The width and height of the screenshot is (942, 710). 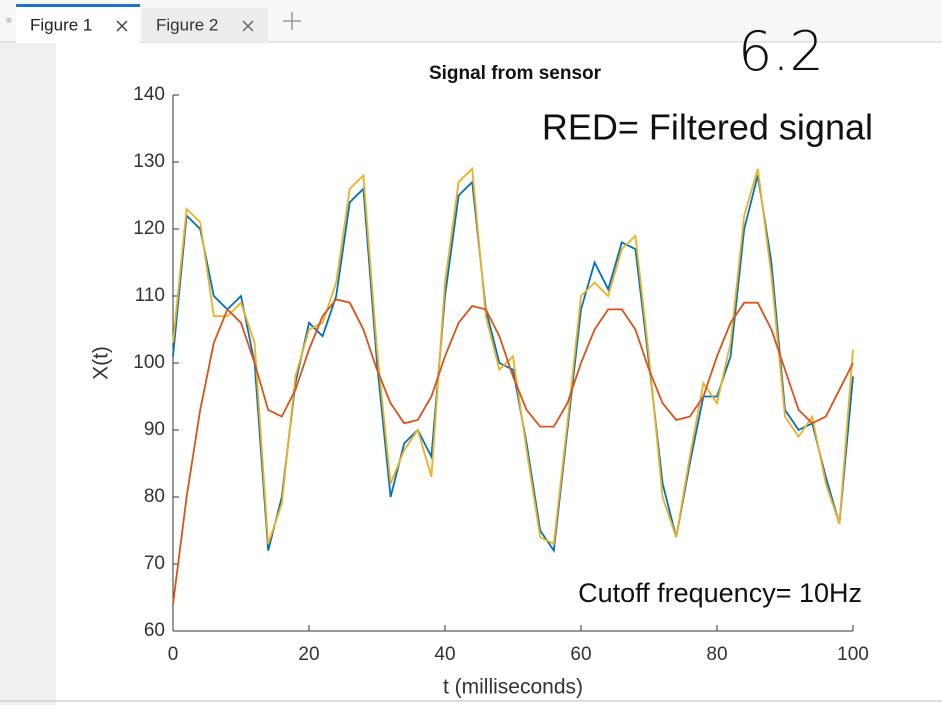 What do you see at coordinates (154, 496) in the screenshot?
I see `y-tick-label: 80` at bounding box center [154, 496].